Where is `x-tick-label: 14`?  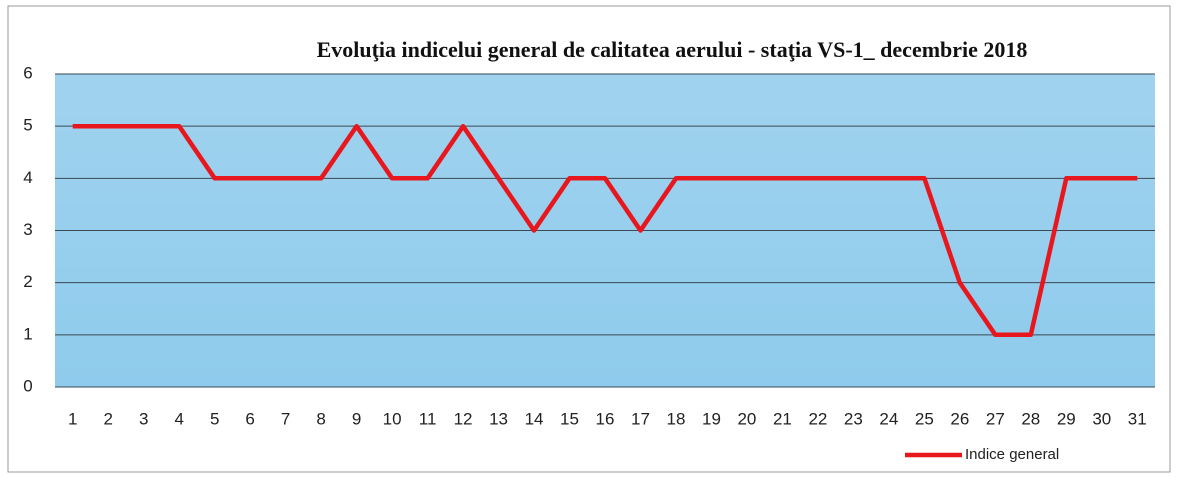 x-tick-label: 14 is located at coordinates (534, 418).